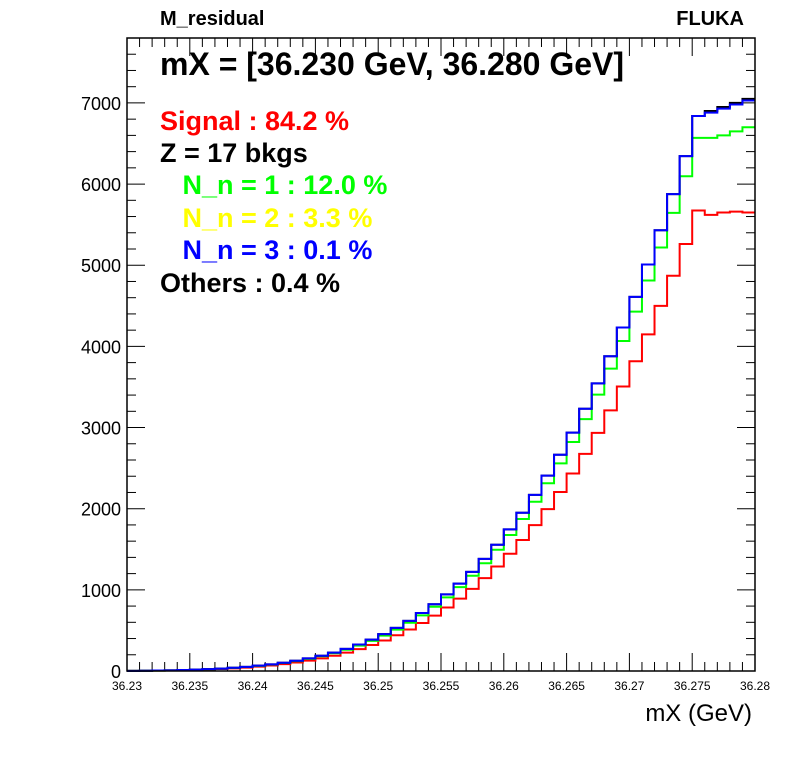  Describe the element at coordinates (710, 19) in the screenshot. I see `generator-label: FLUKA` at that location.